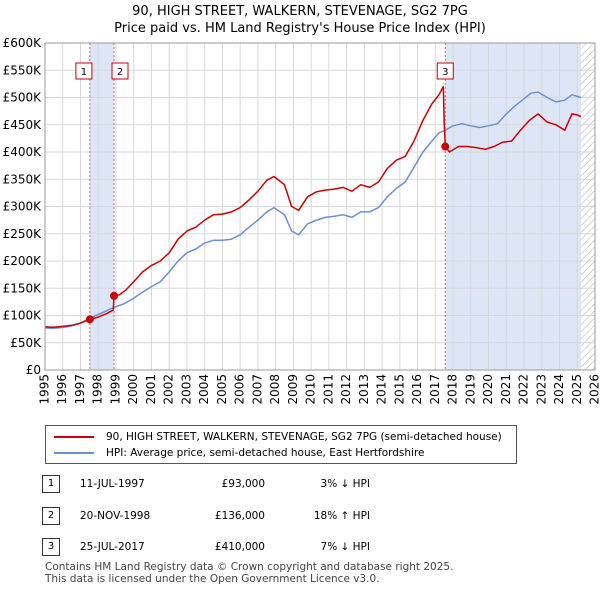  Describe the element at coordinates (435, 389) in the screenshot. I see `x-tick-label: 2017` at that location.